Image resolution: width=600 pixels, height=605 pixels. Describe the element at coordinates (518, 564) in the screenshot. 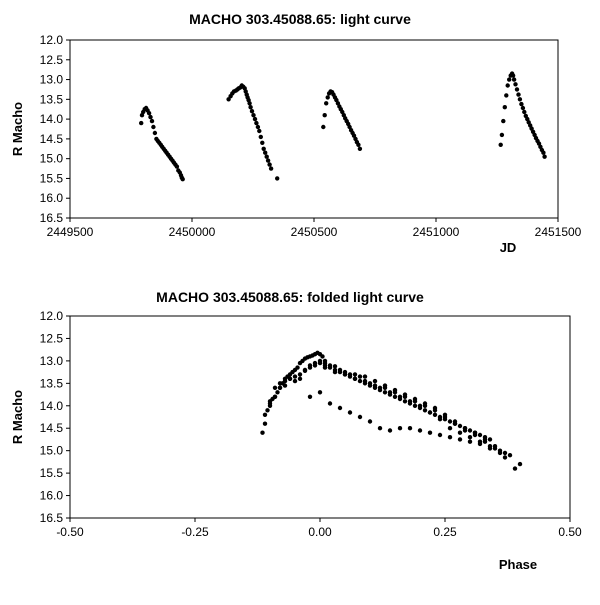

I see `folded-light-curve-xlabel: Phase` at that location.